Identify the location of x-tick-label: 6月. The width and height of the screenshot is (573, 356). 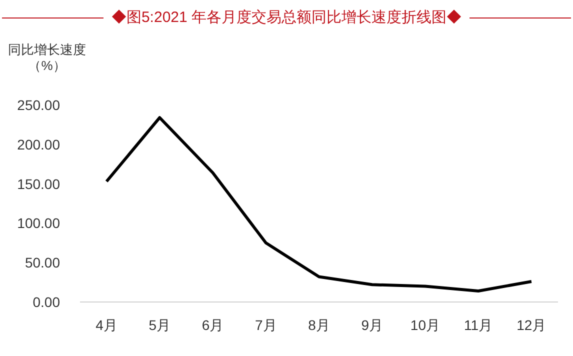
(213, 325).